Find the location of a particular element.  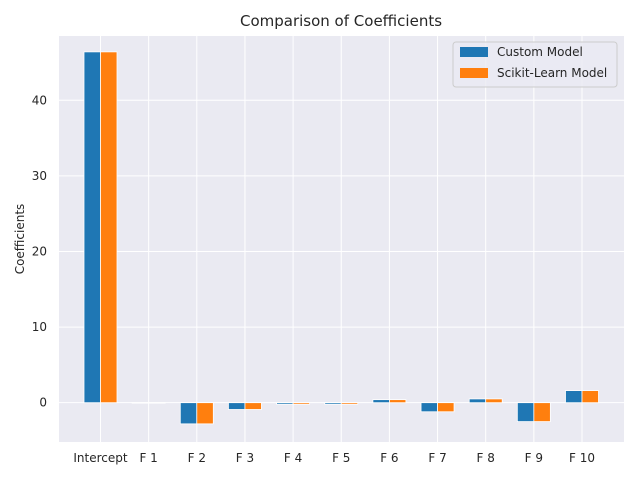

x-tick-label: F 6 is located at coordinates (389, 458).